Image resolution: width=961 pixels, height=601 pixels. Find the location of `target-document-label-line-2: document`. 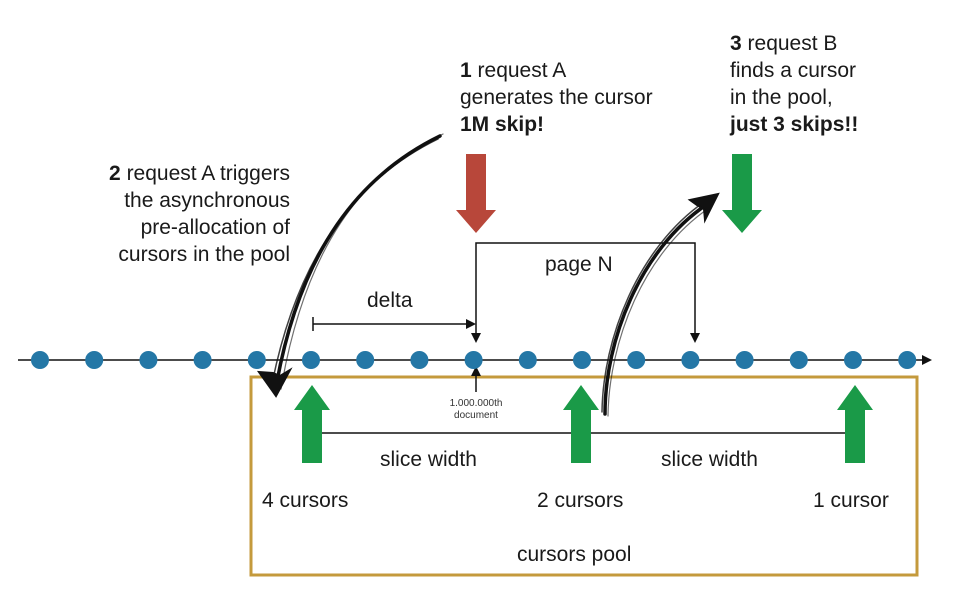

target-document-label-line-2: document is located at coordinates (476, 415).